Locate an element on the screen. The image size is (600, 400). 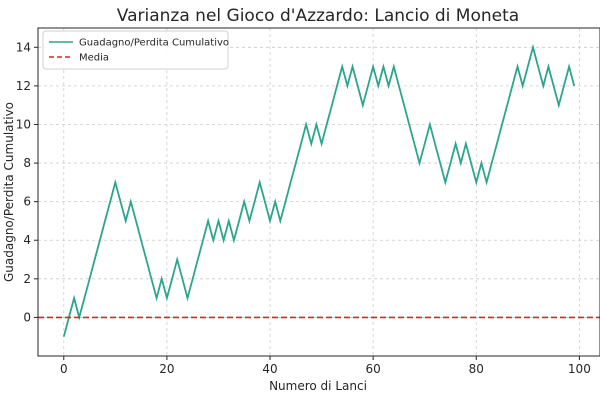
y-tick-label: 14 is located at coordinates (23, 47).